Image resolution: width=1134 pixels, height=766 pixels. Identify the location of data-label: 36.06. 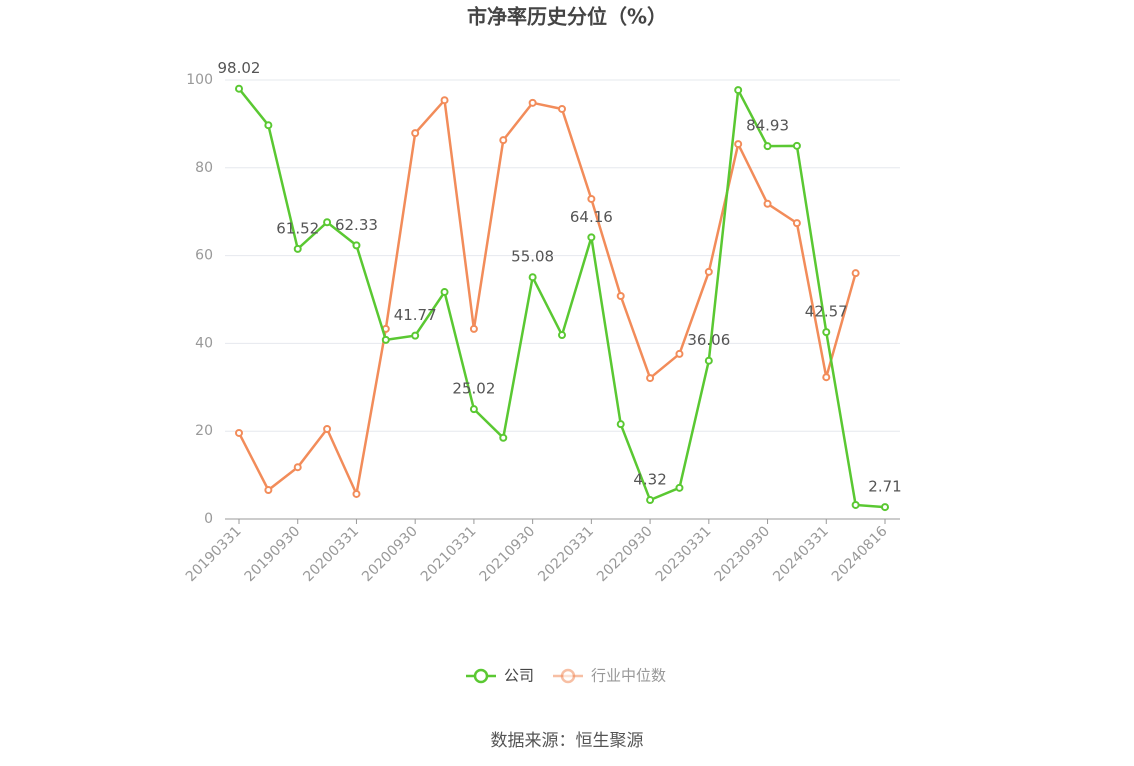
(708, 340).